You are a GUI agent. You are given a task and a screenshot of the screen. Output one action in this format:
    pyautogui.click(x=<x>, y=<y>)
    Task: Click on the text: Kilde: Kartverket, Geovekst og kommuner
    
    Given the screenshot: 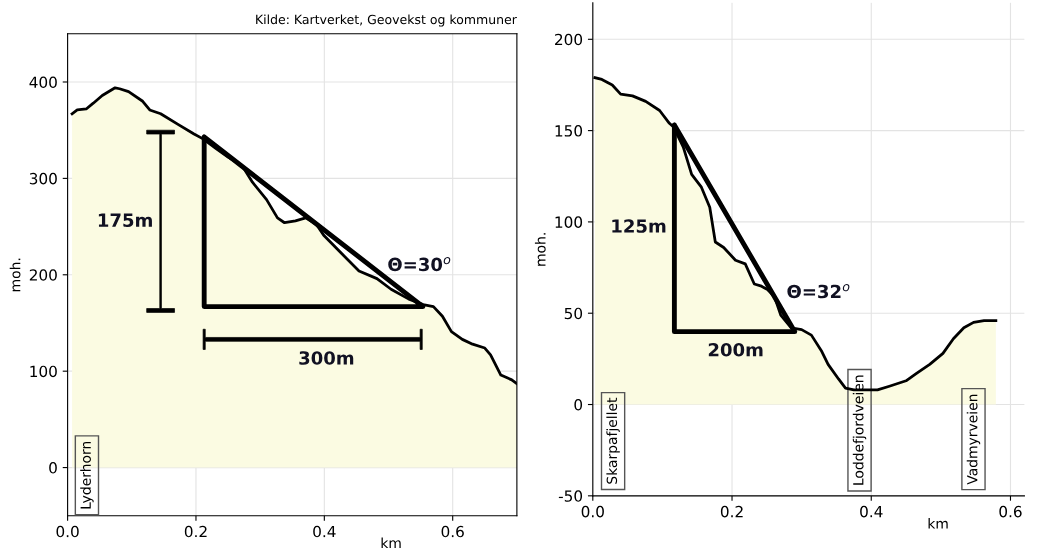 What is the action you would take?
    pyautogui.click(x=386, y=20)
    